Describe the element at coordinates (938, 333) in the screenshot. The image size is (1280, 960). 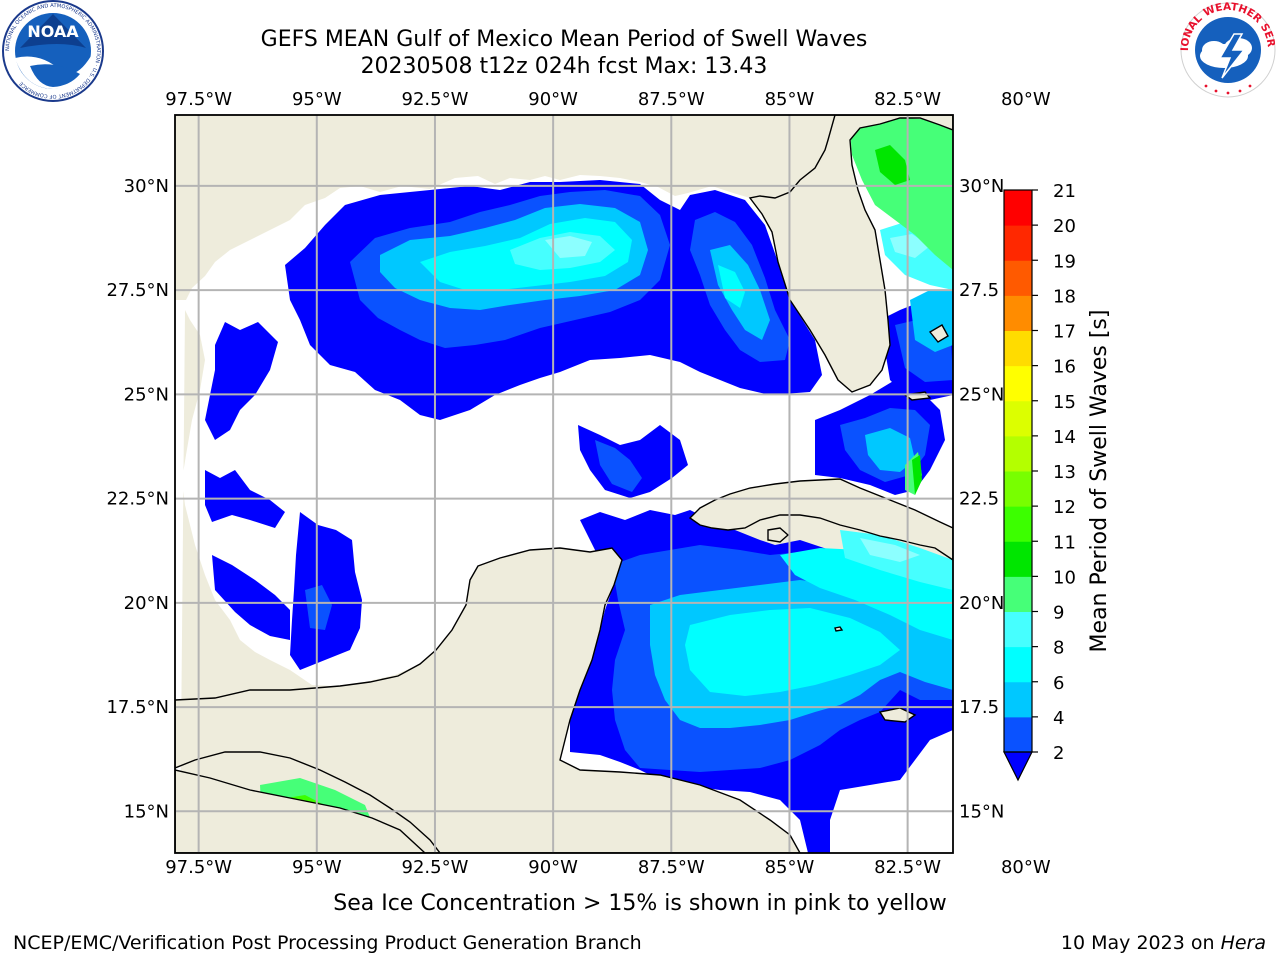
I see `bahamas-andros` at that location.